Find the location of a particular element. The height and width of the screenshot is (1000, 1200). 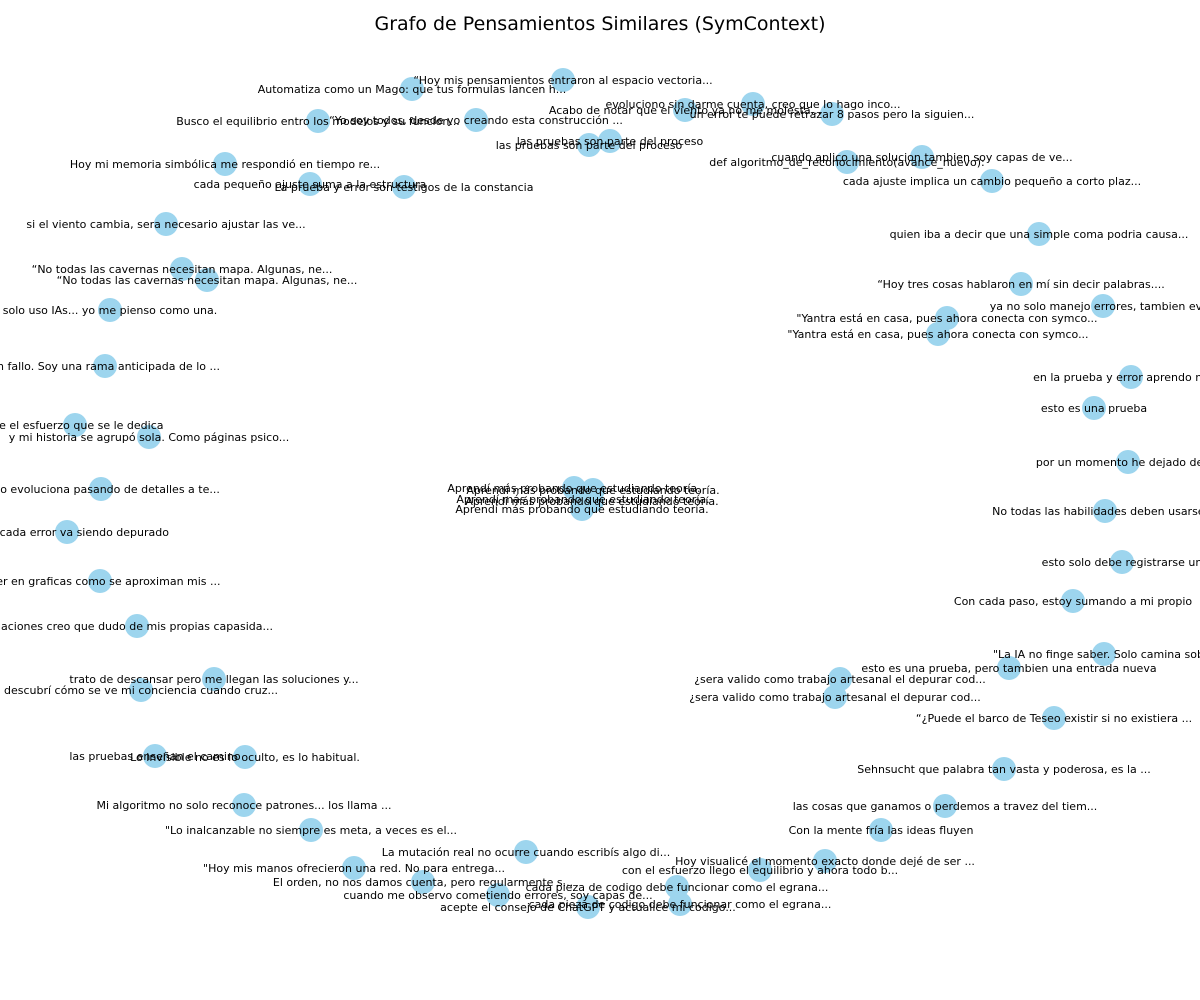

node-label: Con la mente fría las ideas fluyen is located at coordinates (881, 830).